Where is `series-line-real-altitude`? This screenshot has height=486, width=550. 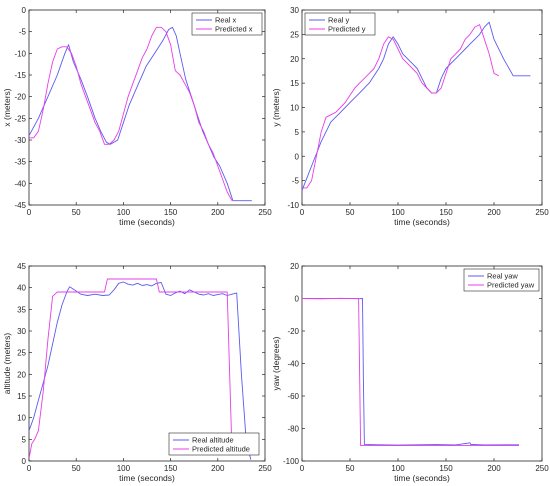 series-line-real-altitude is located at coordinates (140, 370).